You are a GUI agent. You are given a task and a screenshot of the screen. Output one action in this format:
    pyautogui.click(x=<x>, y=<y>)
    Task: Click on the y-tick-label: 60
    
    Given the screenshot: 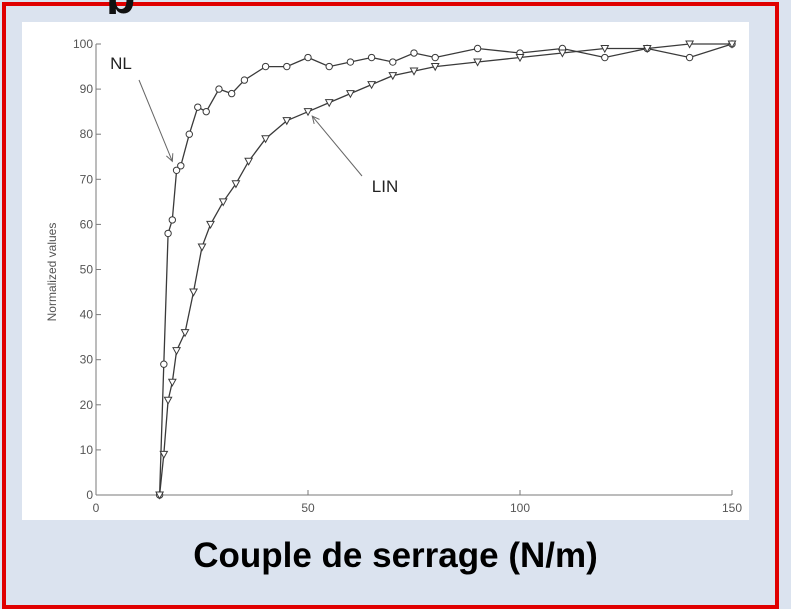 What is the action you would take?
    pyautogui.click(x=87, y=224)
    